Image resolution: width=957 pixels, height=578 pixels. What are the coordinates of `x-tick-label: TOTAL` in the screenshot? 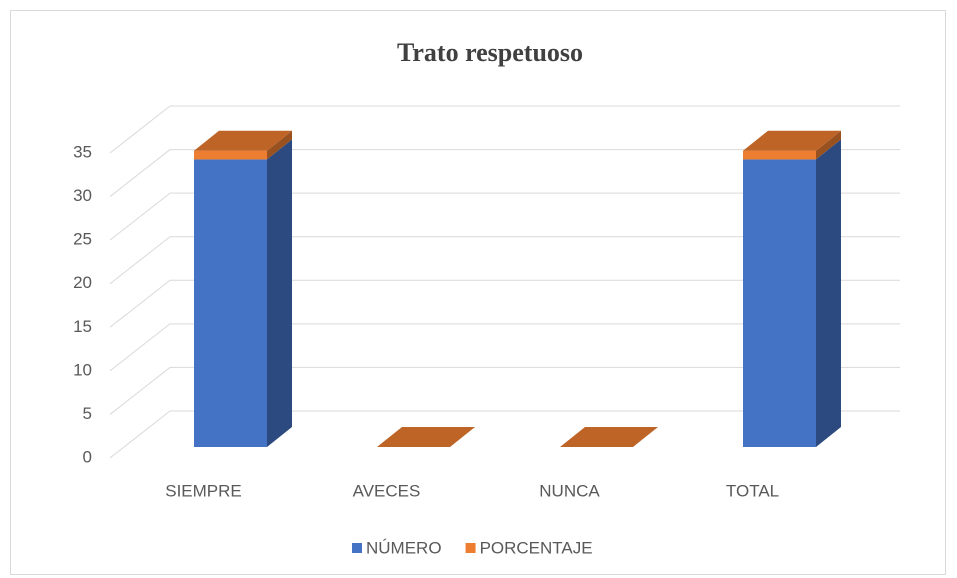 It's located at (752, 490).